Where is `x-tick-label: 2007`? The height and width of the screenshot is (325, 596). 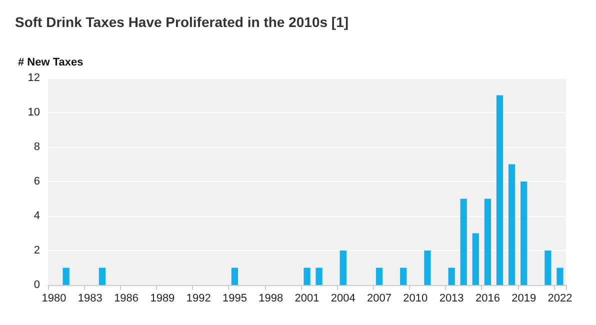 x-tick-label: 2007 is located at coordinates (379, 298).